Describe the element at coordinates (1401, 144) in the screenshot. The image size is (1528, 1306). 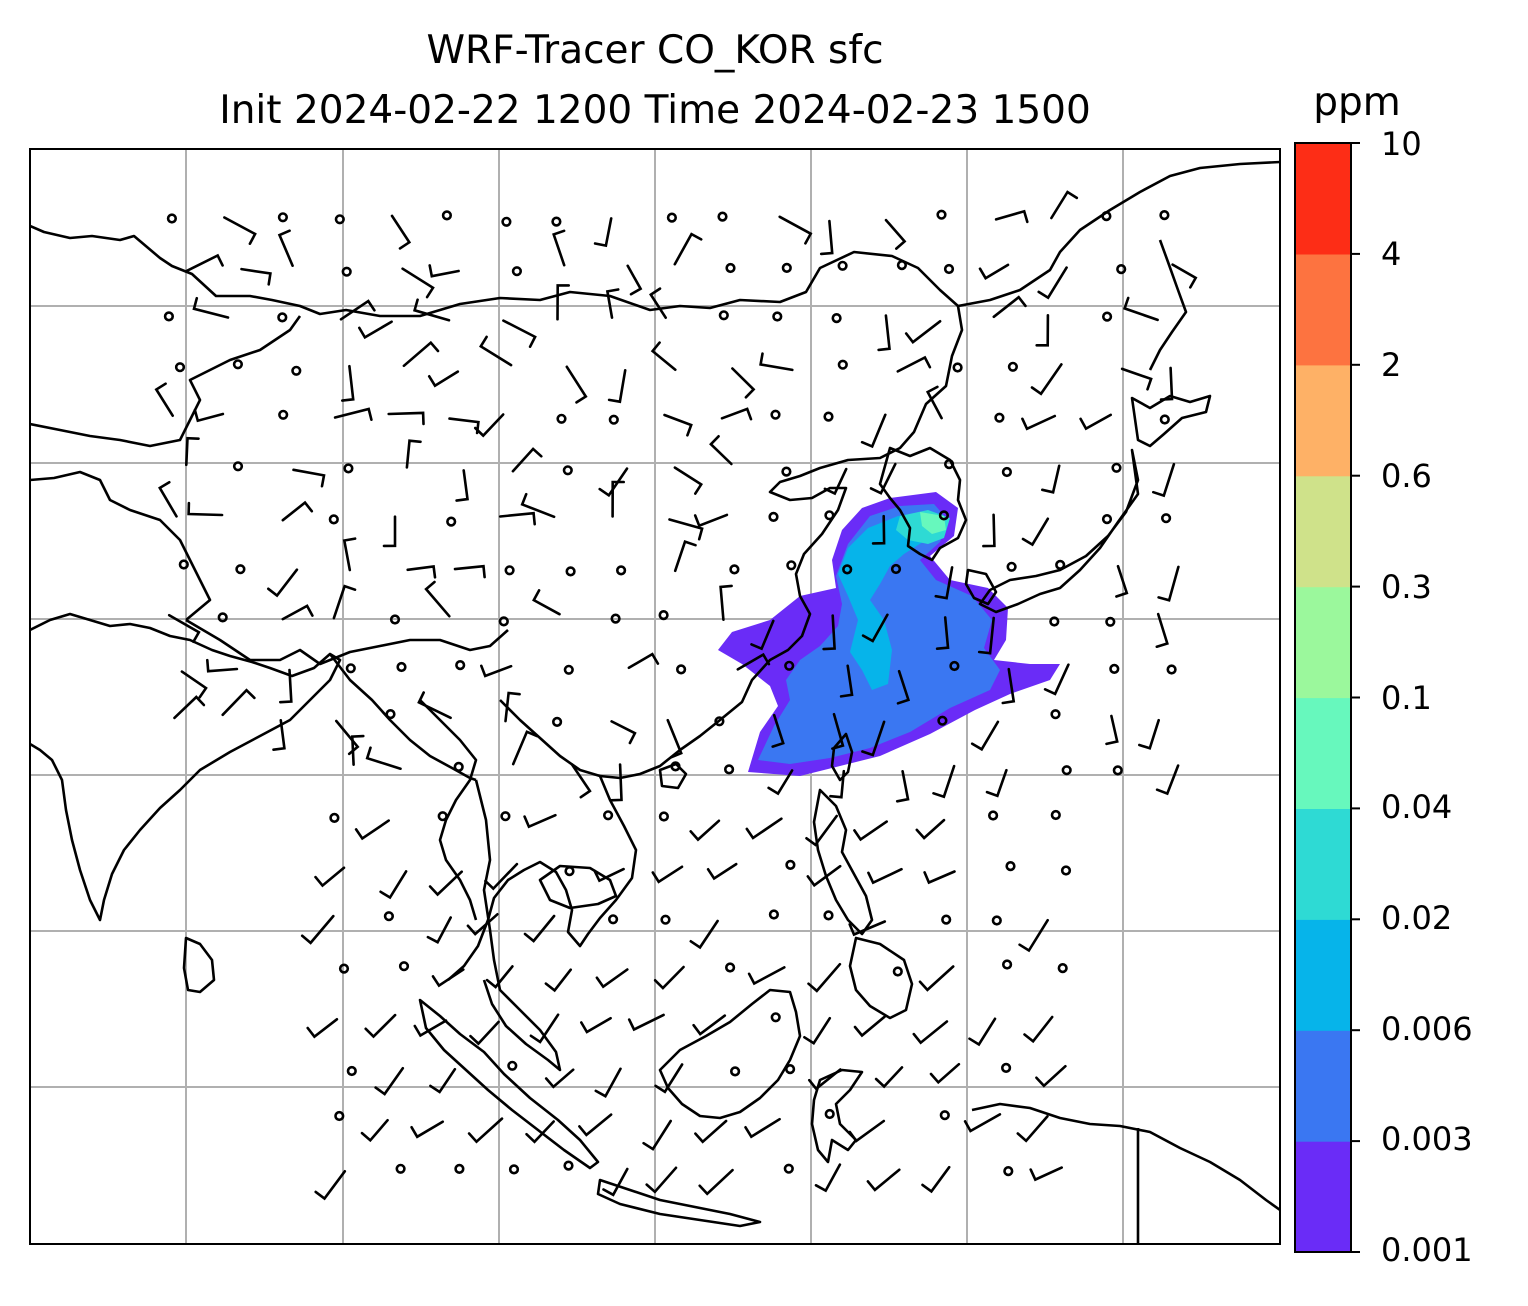
I see `colorbar-tick-label: 10` at that location.